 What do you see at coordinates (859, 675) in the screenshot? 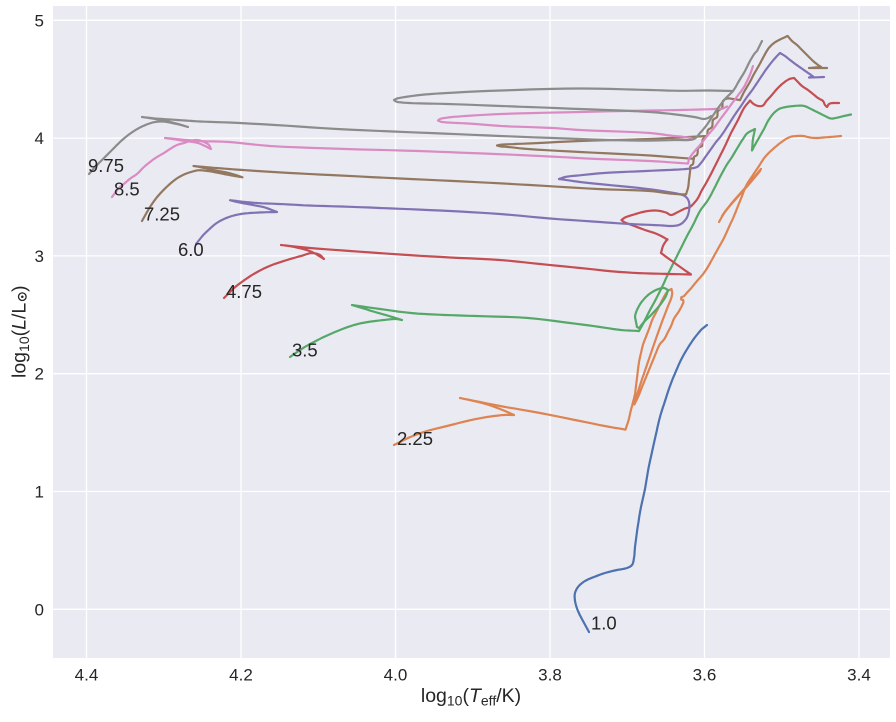
I see `svg-text: 3.4` at bounding box center [859, 675].